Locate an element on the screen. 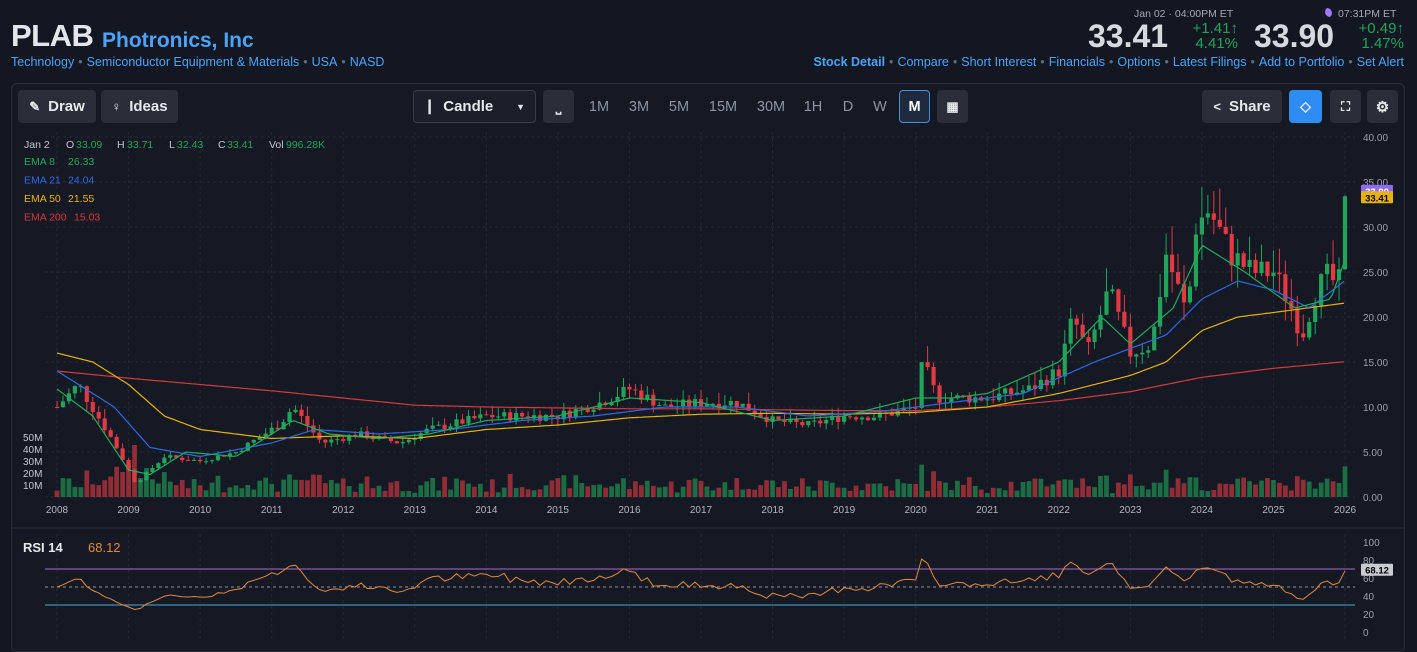 This screenshot has width=1417, height=652. after-hours-change: +0.49↑ 1.47% is located at coordinates (1376, 36).